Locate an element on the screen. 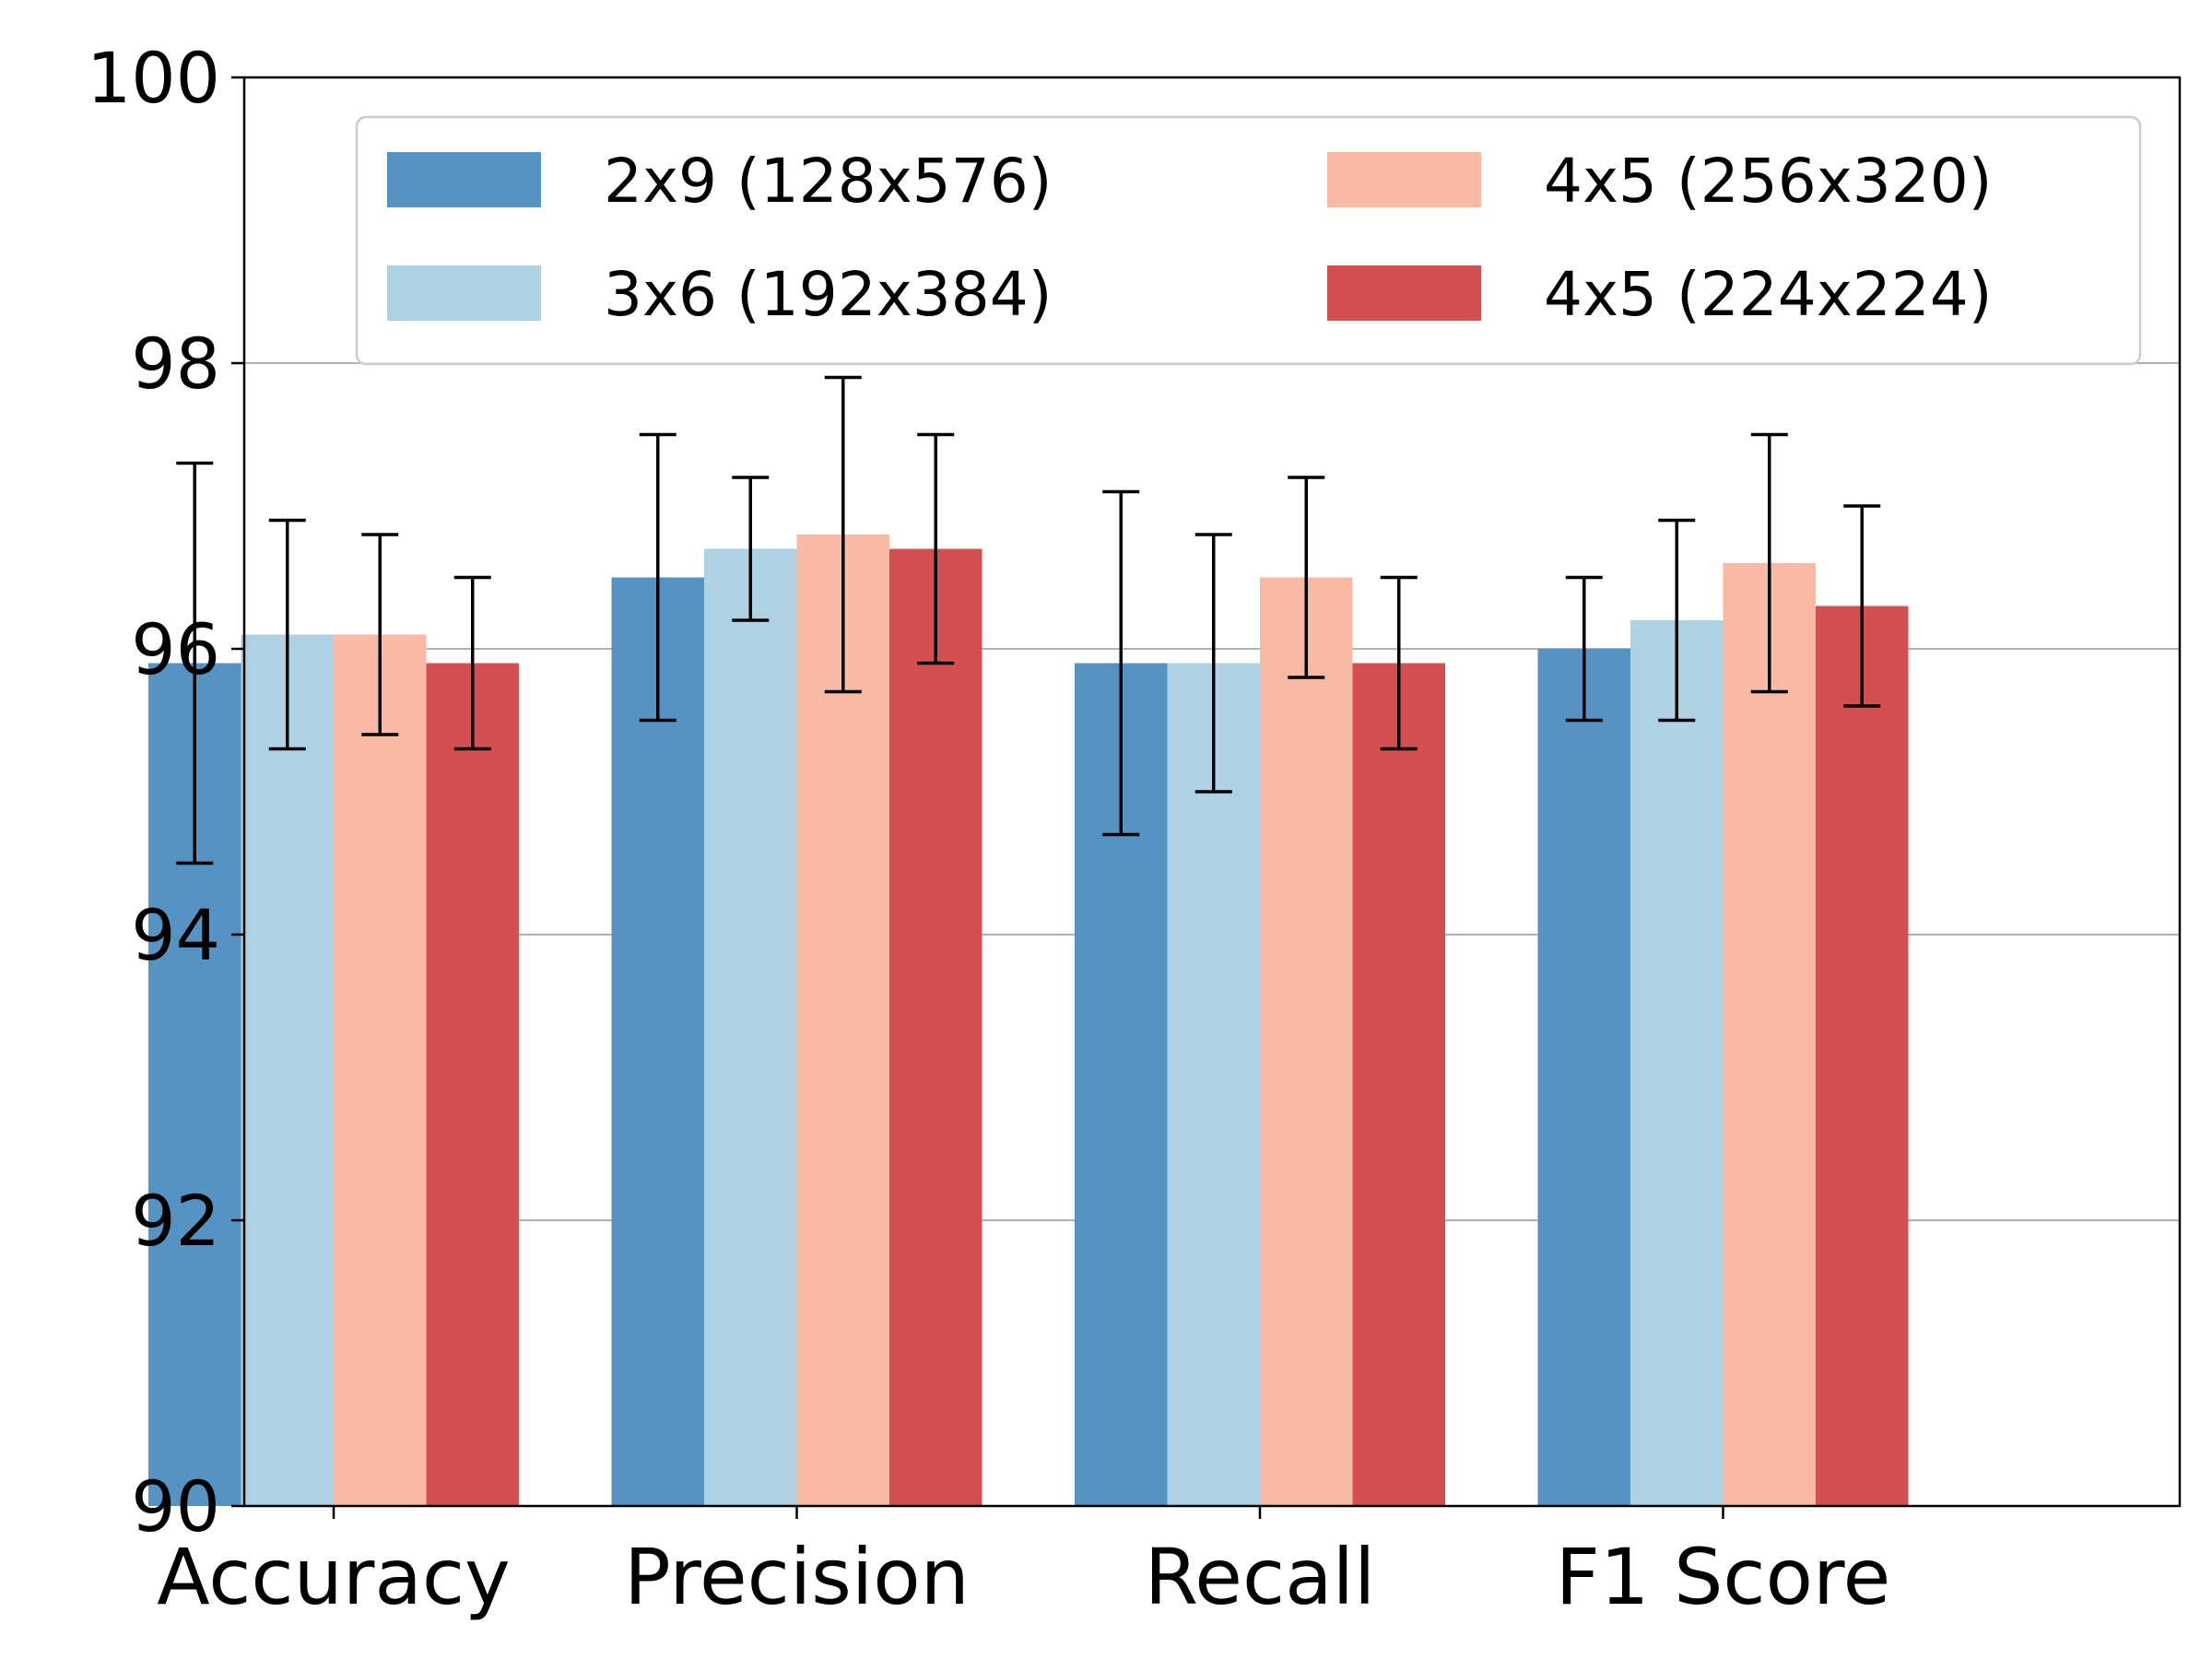 This screenshot has width=2212, height=1659. y-tick-label: 90 is located at coordinates (175, 1506).